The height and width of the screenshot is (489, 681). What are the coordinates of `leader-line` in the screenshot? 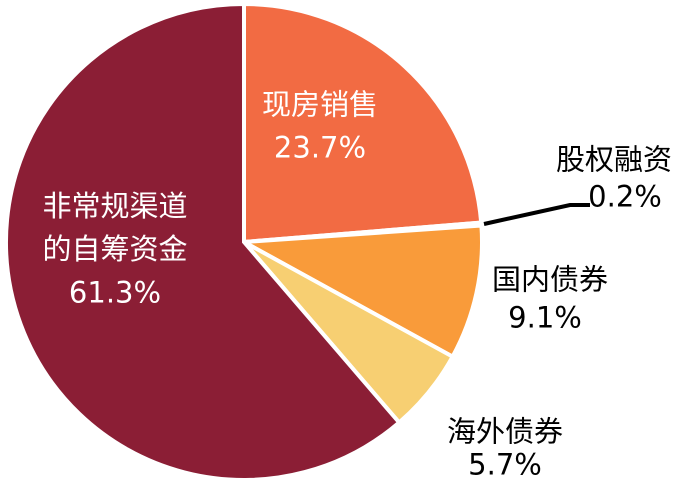 It's located at (536, 214).